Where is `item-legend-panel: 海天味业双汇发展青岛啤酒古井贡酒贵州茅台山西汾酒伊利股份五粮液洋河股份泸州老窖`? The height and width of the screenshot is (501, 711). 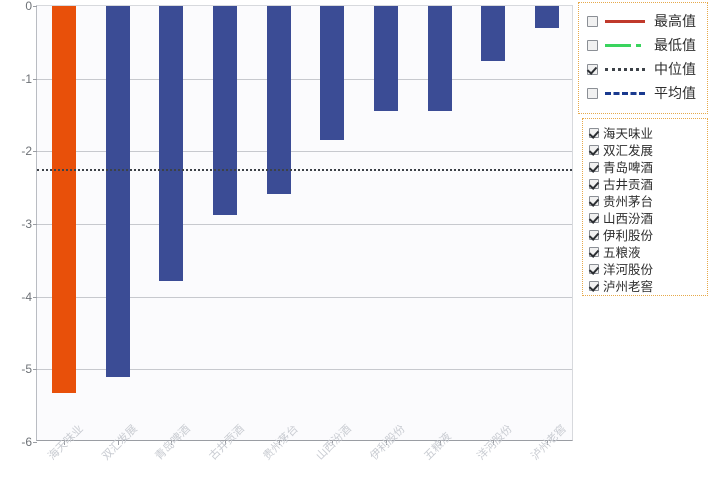 item-legend-panel: 海天味业双汇发展青岛啤酒古井贡酒贵州茅台山西汾酒伊利股份五粮液洋河股份泸州老窖 is located at coordinates (645, 207).